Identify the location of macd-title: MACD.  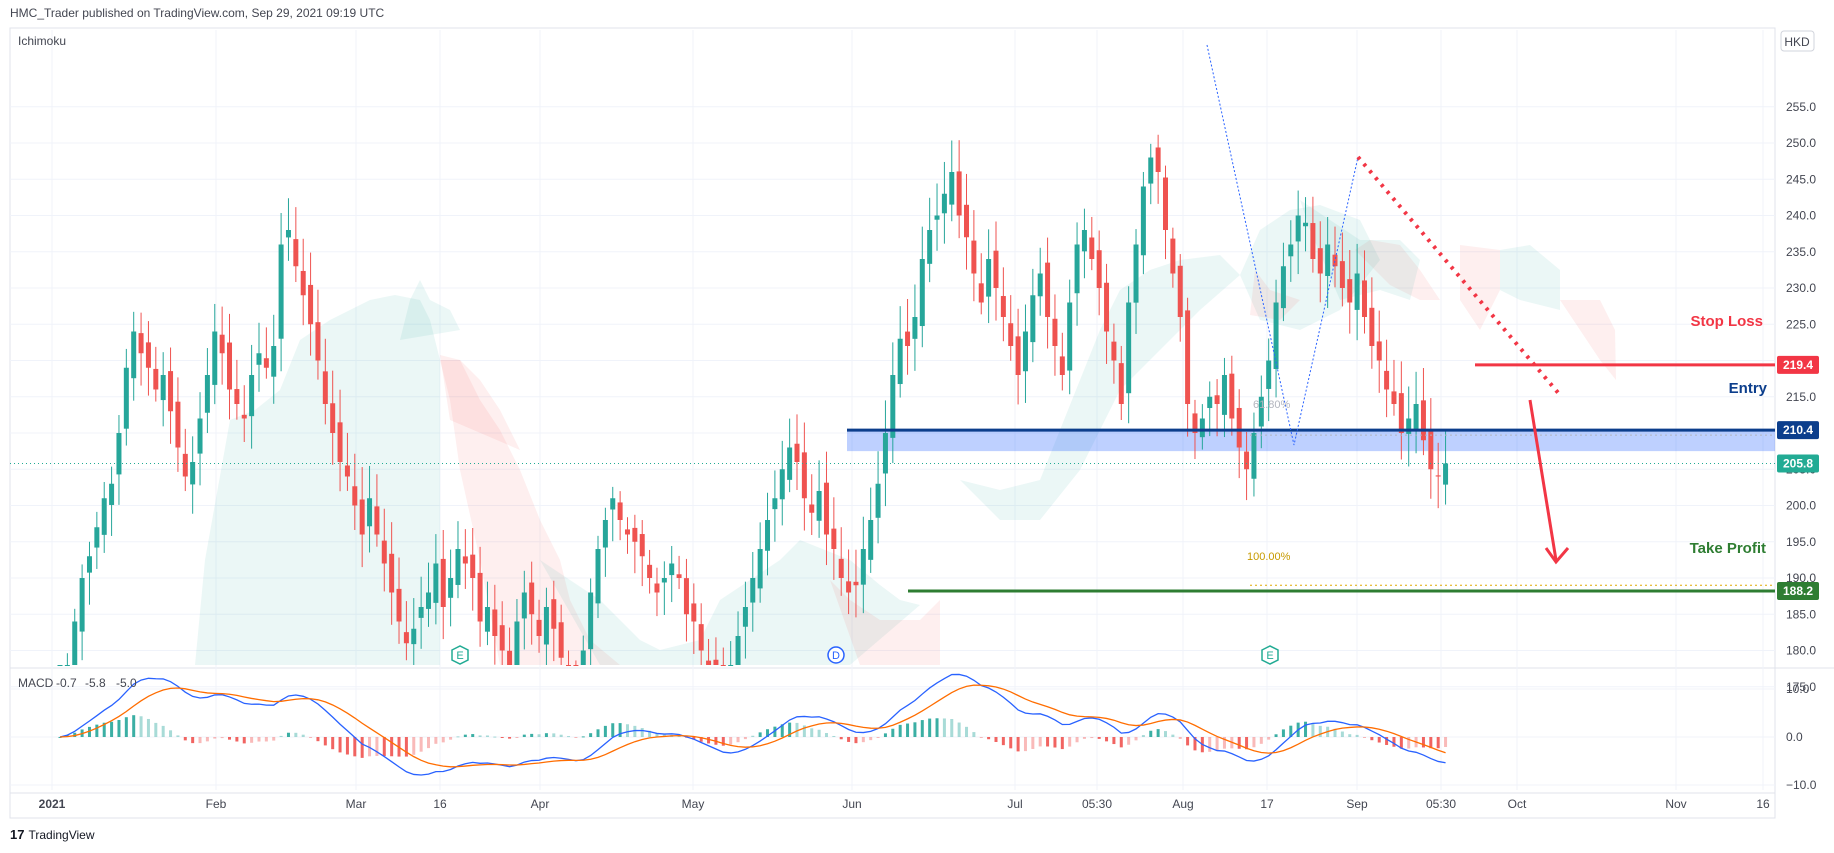
(36, 683).